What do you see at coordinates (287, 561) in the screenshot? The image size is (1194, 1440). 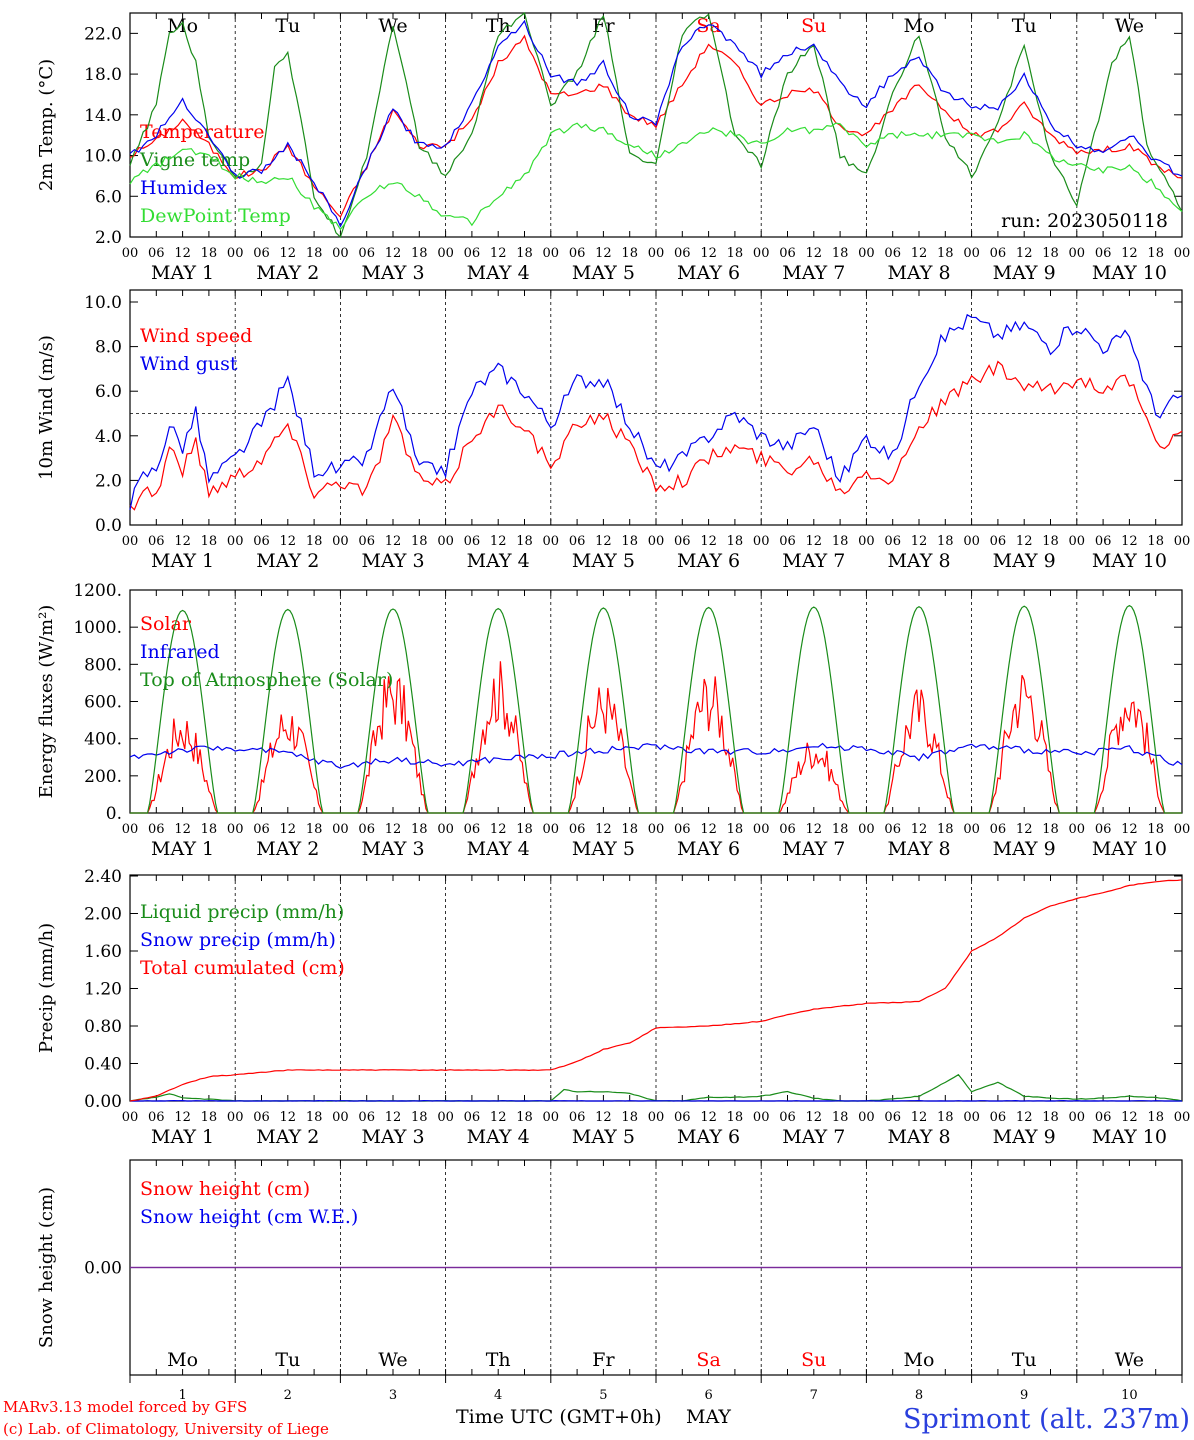 I see `date-label: MAY 2` at bounding box center [287, 561].